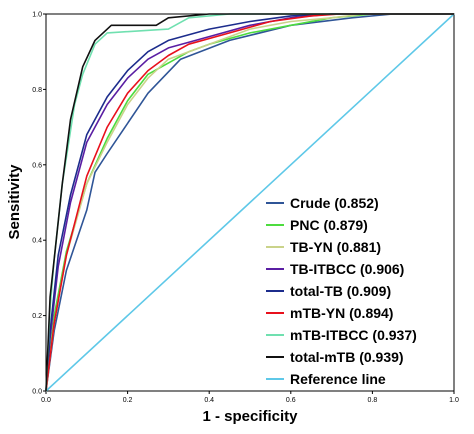  What do you see at coordinates (347, 269) in the screenshot?
I see `legend-label: TB-ITBCC (0.906)` at bounding box center [347, 269].